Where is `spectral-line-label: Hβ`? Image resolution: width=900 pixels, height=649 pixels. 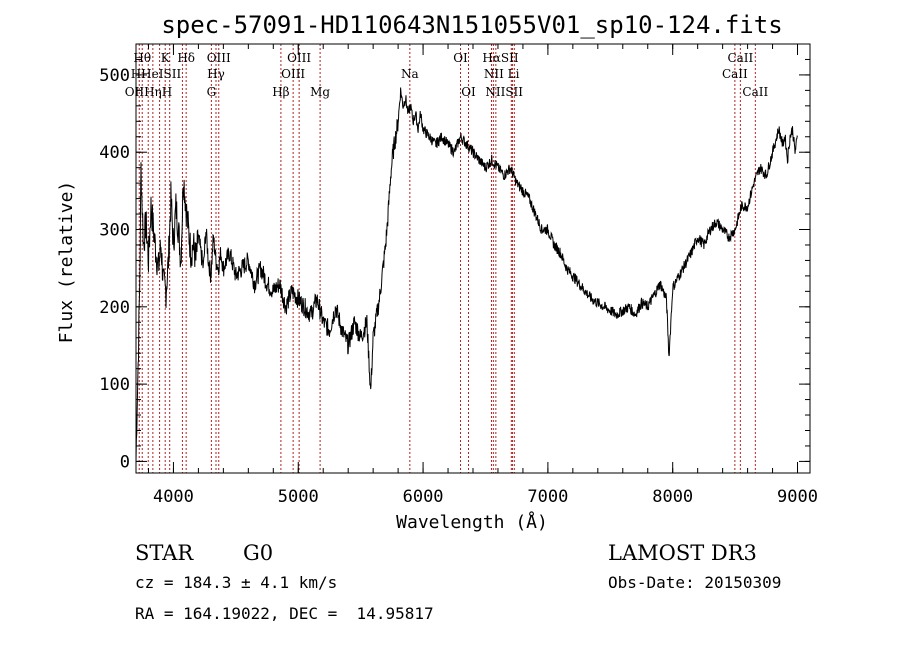
spectral-line-label: Hβ is located at coordinates (280, 92).